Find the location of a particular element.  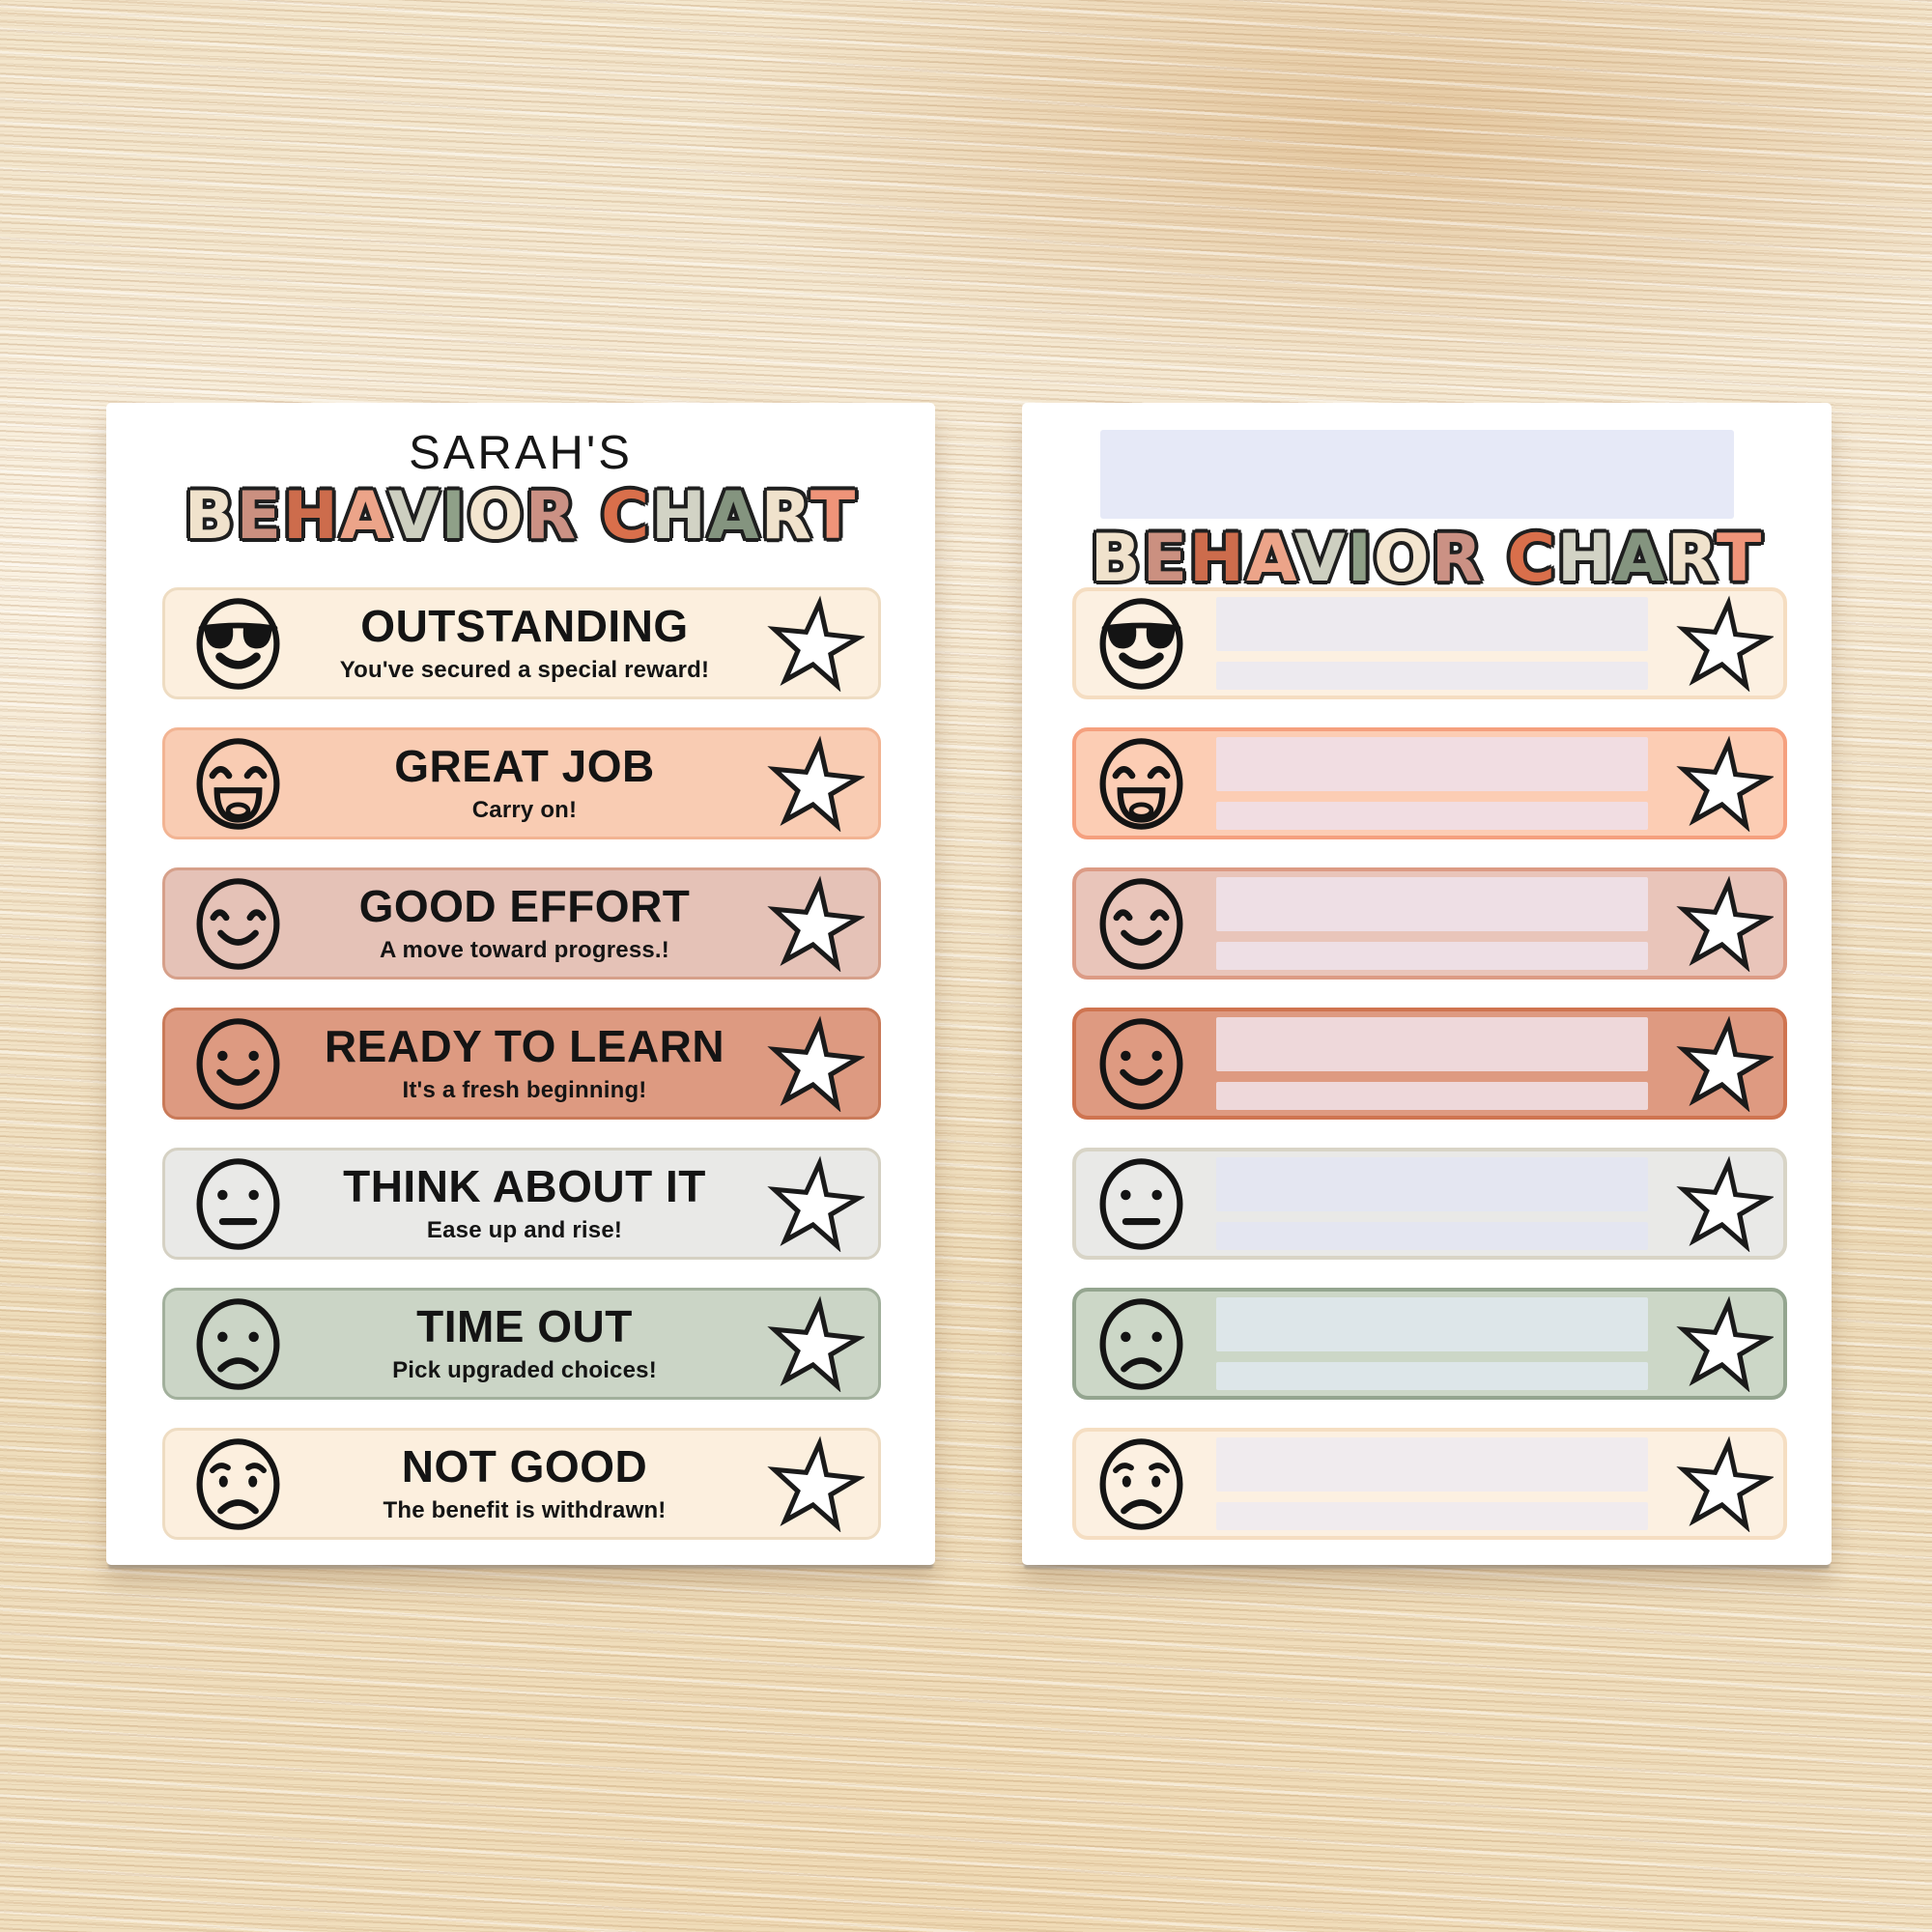

row-text: GOOD EFFORT A move toward progress.! is located at coordinates (524, 924).